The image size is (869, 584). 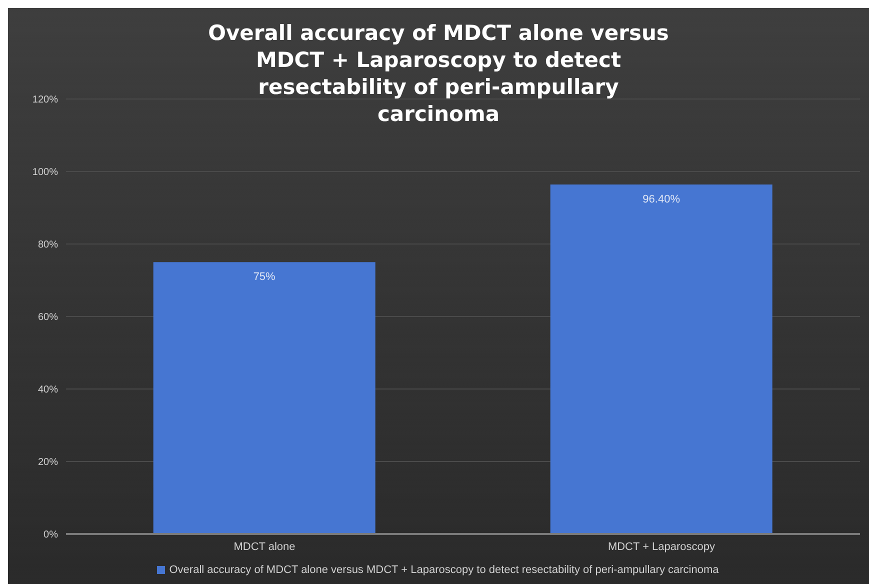 I want to click on y-tick-label: 40%, so click(x=48, y=390).